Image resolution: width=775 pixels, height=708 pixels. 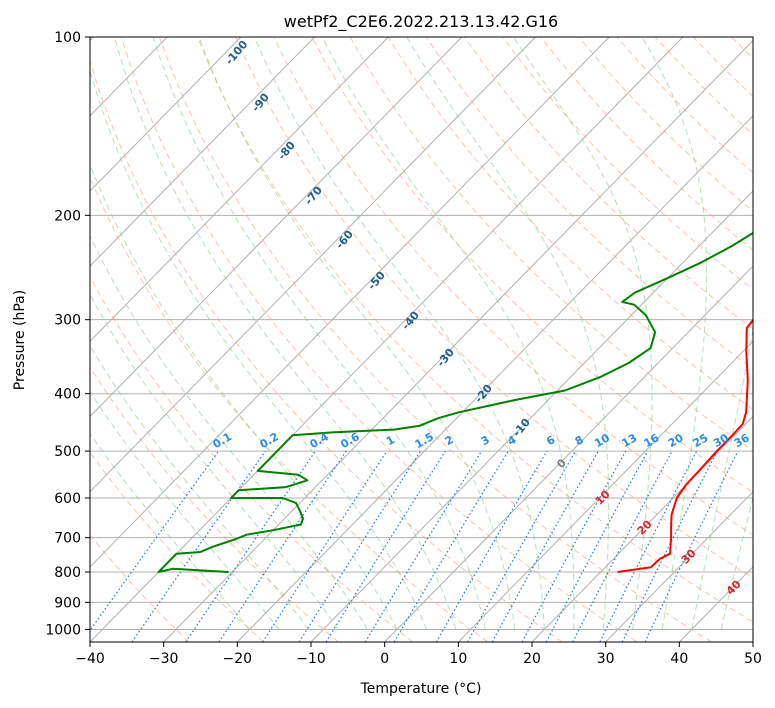 I want to click on x-tick-label: 0, so click(x=384, y=659).